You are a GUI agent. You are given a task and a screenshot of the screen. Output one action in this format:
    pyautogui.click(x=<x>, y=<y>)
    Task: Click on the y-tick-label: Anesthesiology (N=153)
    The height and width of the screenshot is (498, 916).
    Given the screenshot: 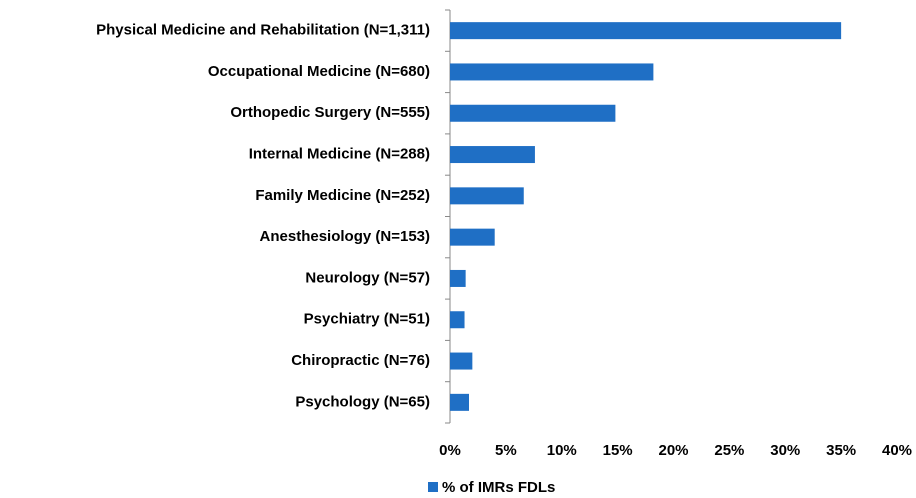 What is the action you would take?
    pyautogui.click(x=345, y=236)
    